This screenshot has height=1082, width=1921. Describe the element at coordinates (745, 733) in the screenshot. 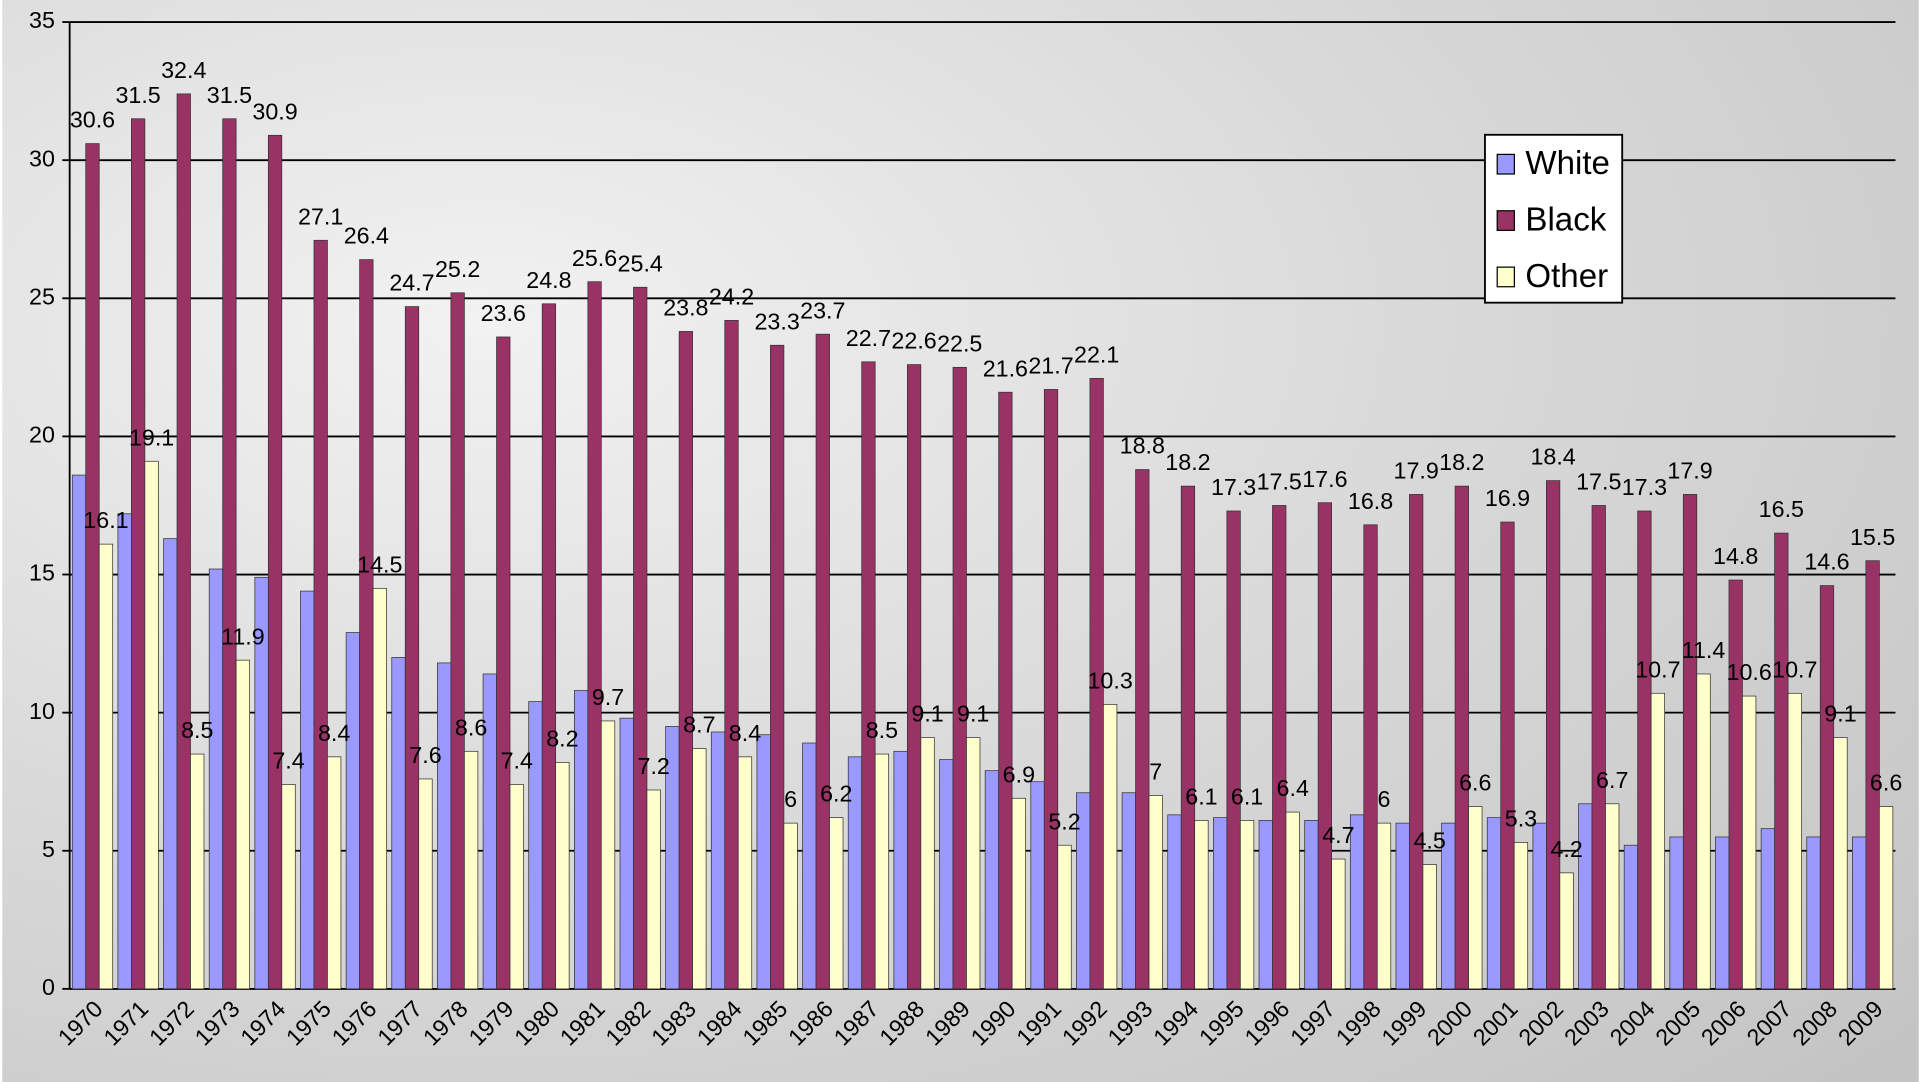

I see `data-label: 8.4` at that location.